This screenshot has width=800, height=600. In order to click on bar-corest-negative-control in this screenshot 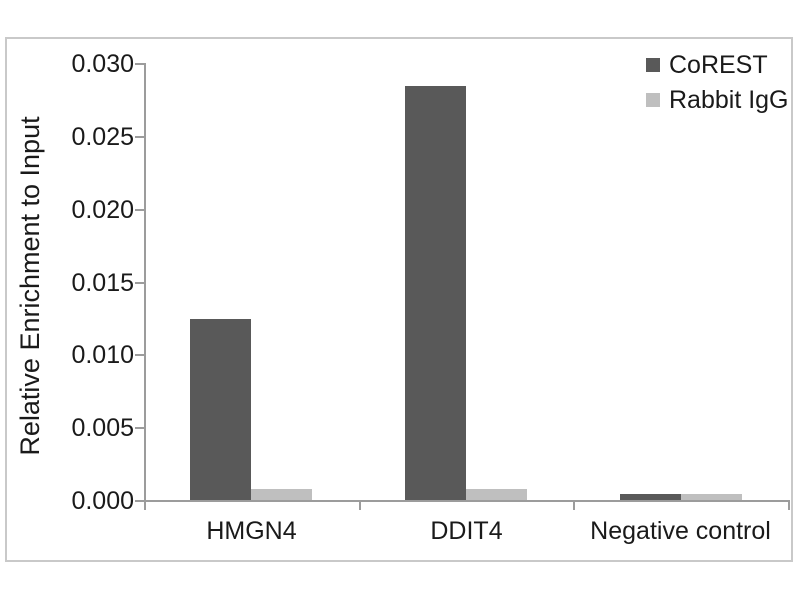, I will do `click(650, 497)`.